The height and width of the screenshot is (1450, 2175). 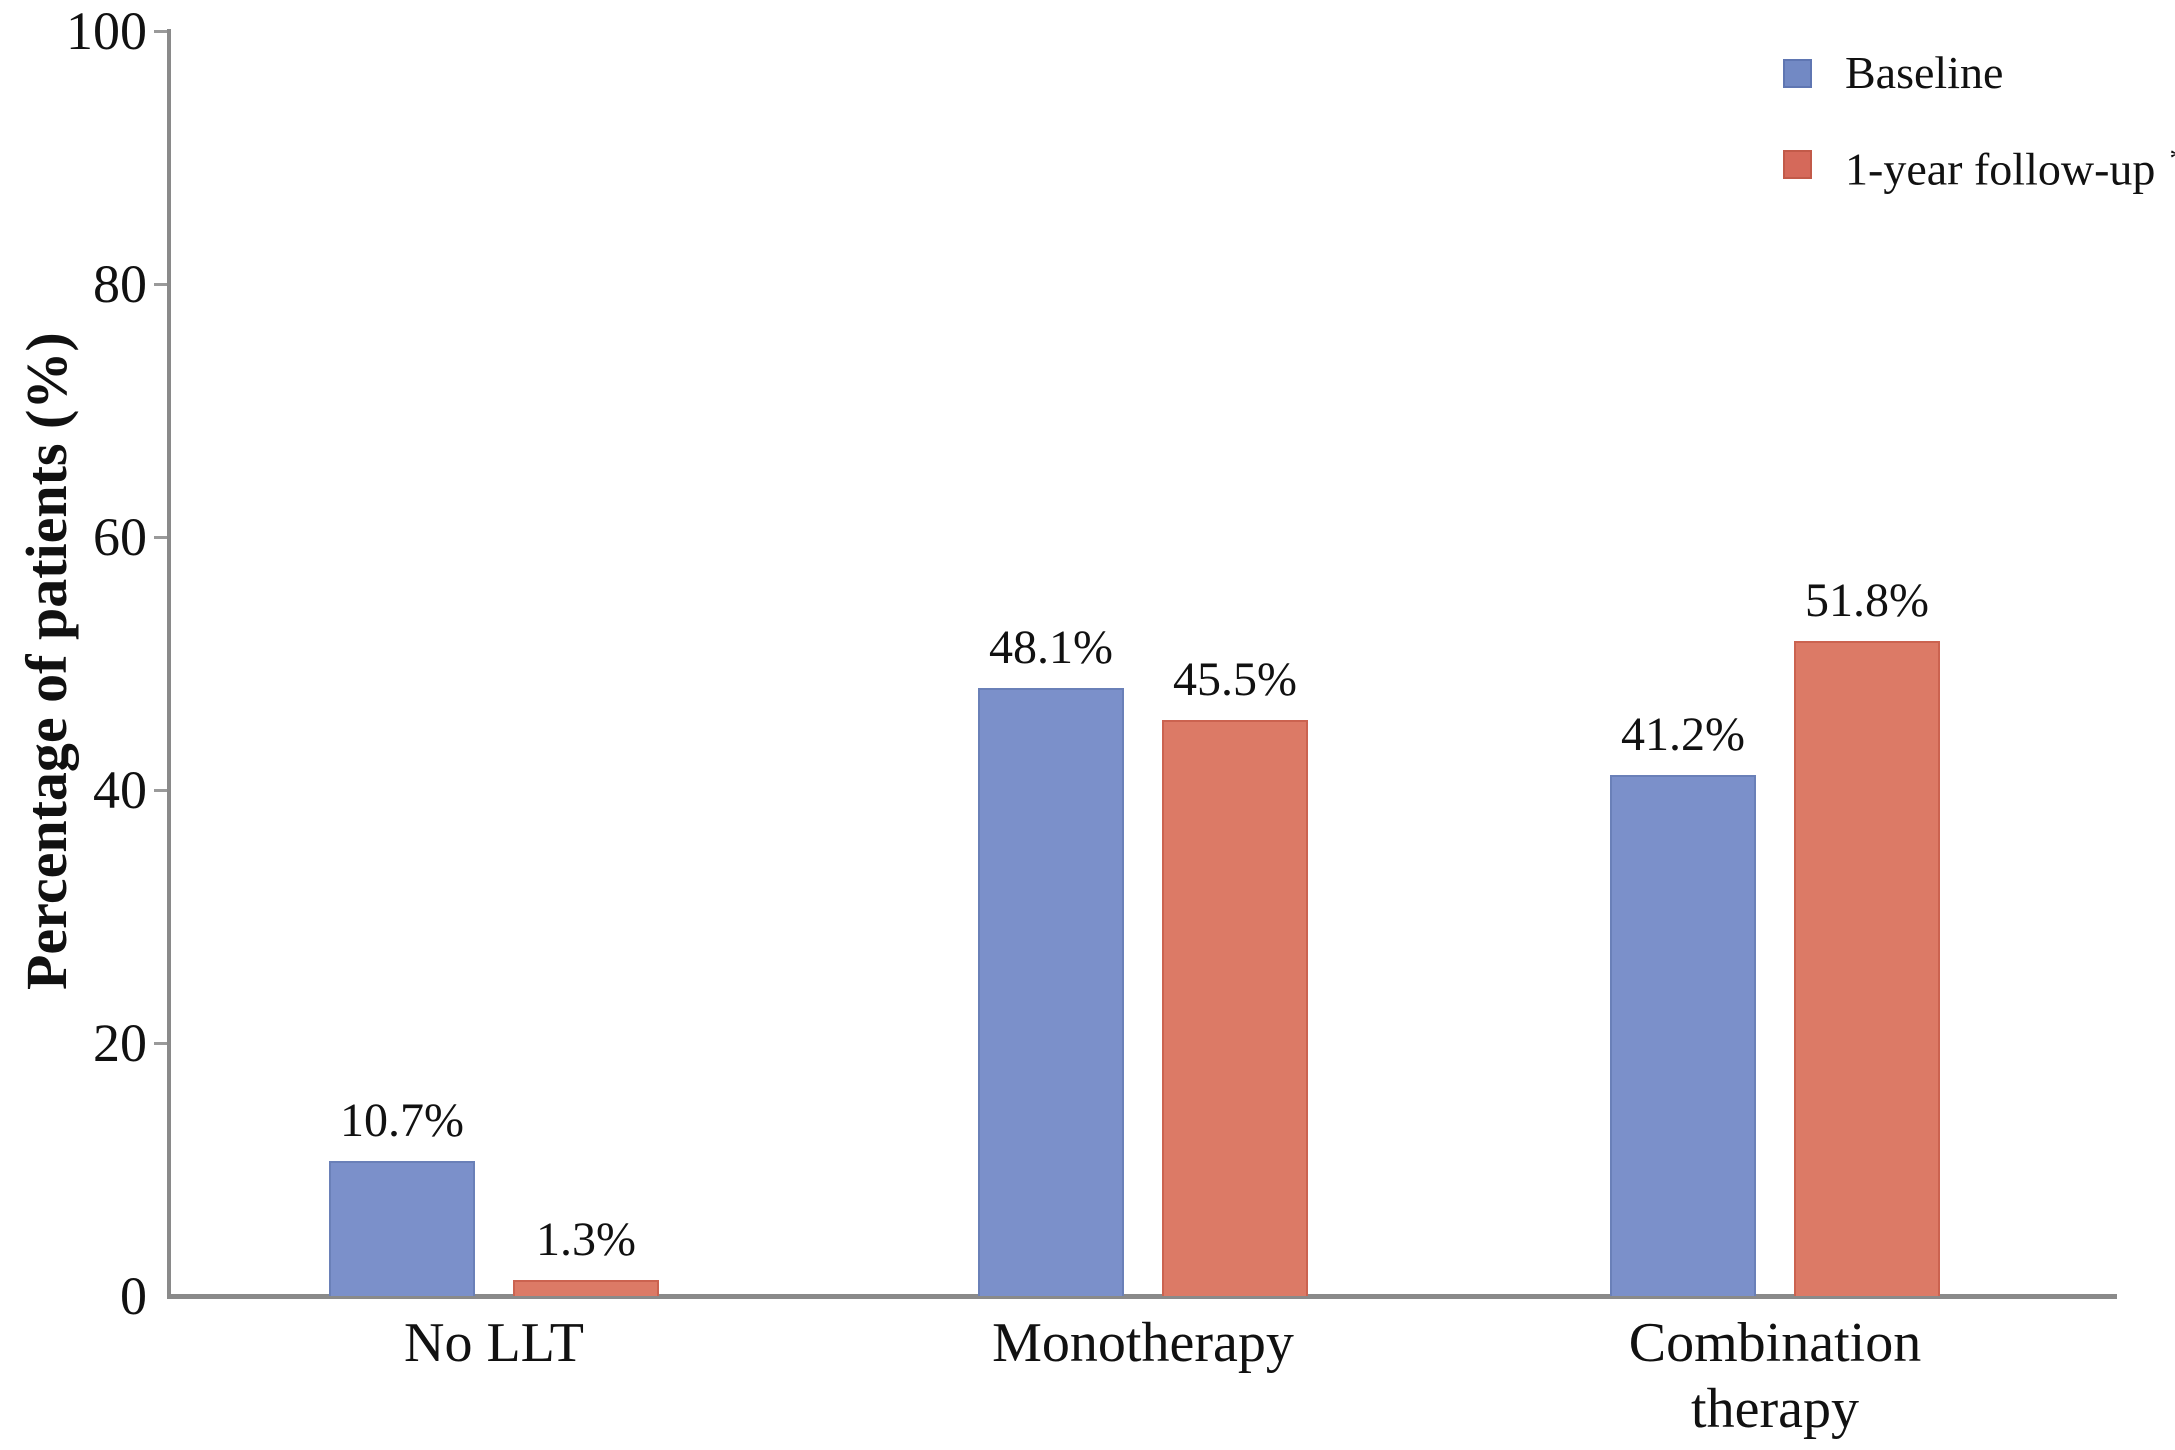 I want to click on bar-value-label-baseline-no-llt: 10.7%, so click(x=402, y=1120).